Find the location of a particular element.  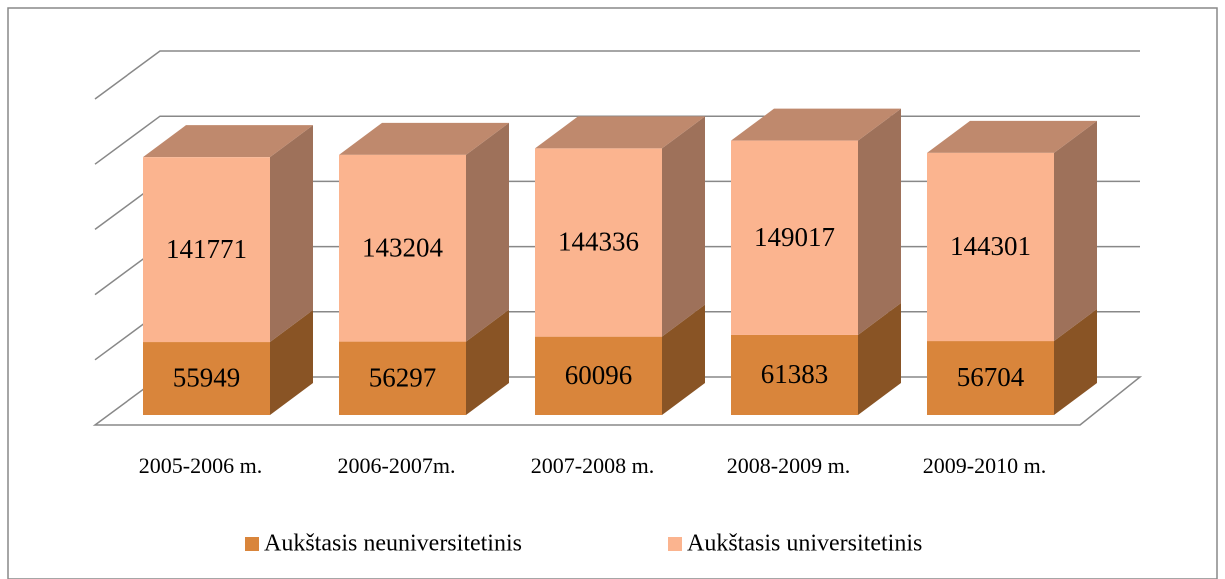

value-label: 143204 is located at coordinates (403, 247).